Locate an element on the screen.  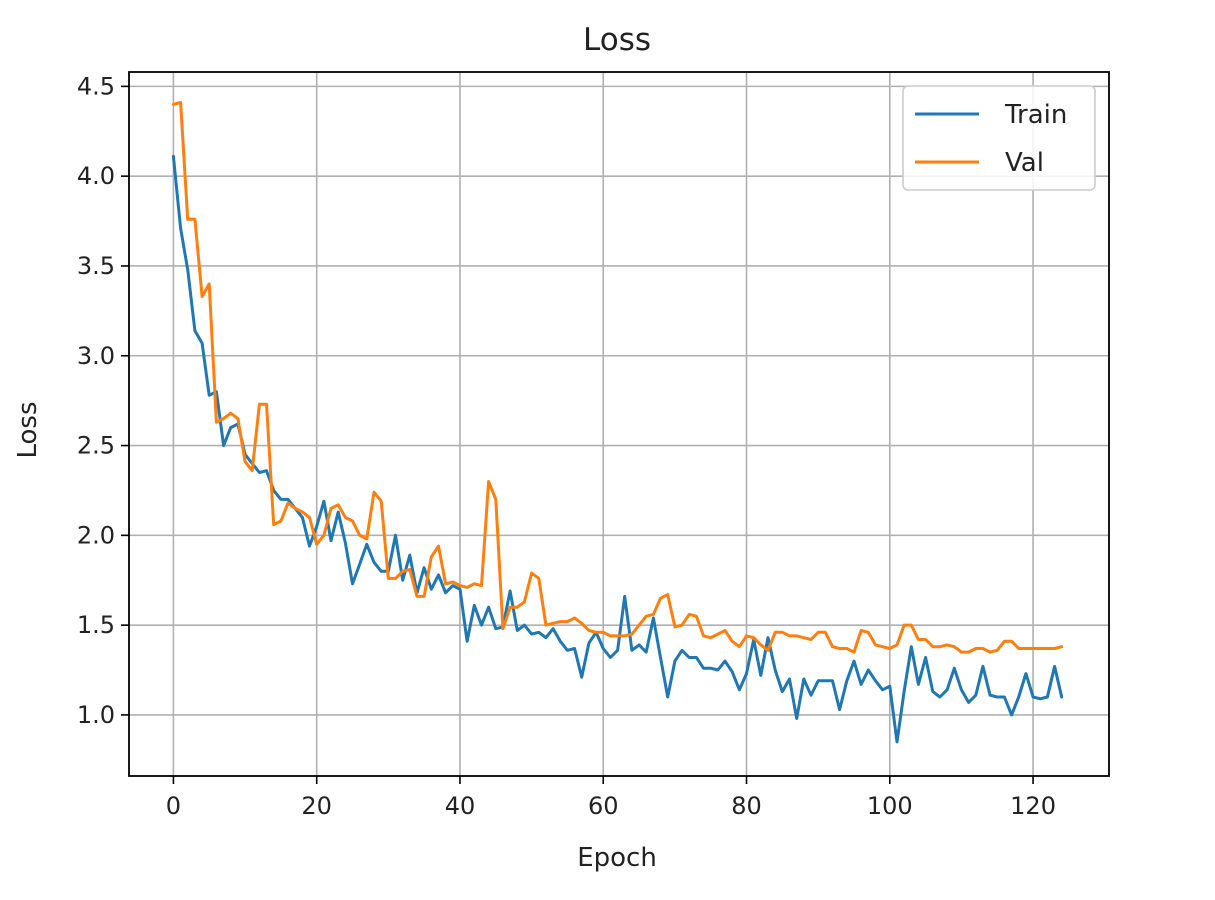
x-tick-label: 20 is located at coordinates (316, 806).